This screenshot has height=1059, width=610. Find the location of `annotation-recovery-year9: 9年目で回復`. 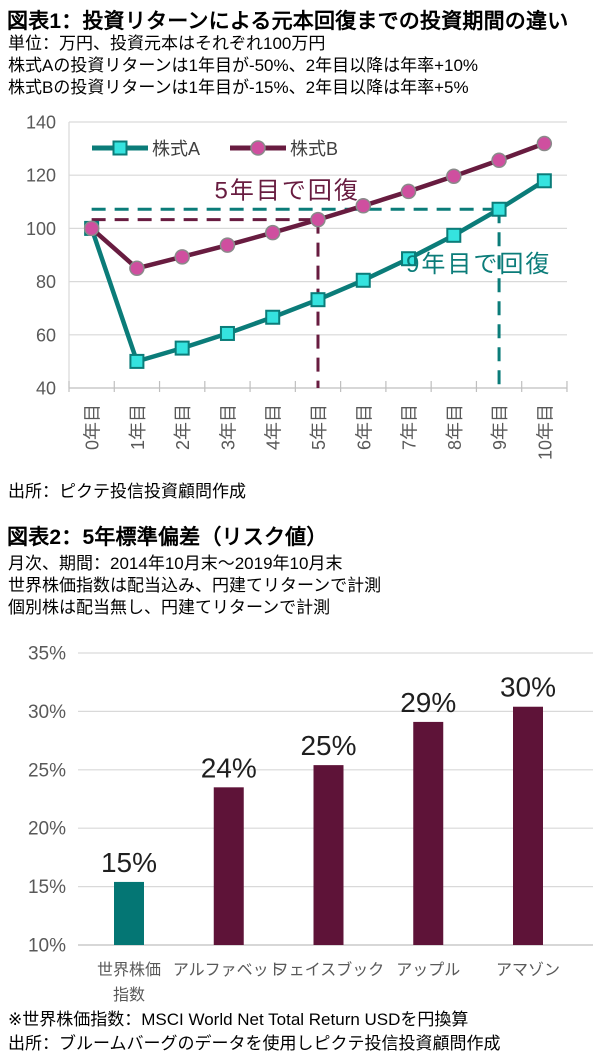

annotation-recovery-year9: 9年目で回復 is located at coordinates (478, 264).